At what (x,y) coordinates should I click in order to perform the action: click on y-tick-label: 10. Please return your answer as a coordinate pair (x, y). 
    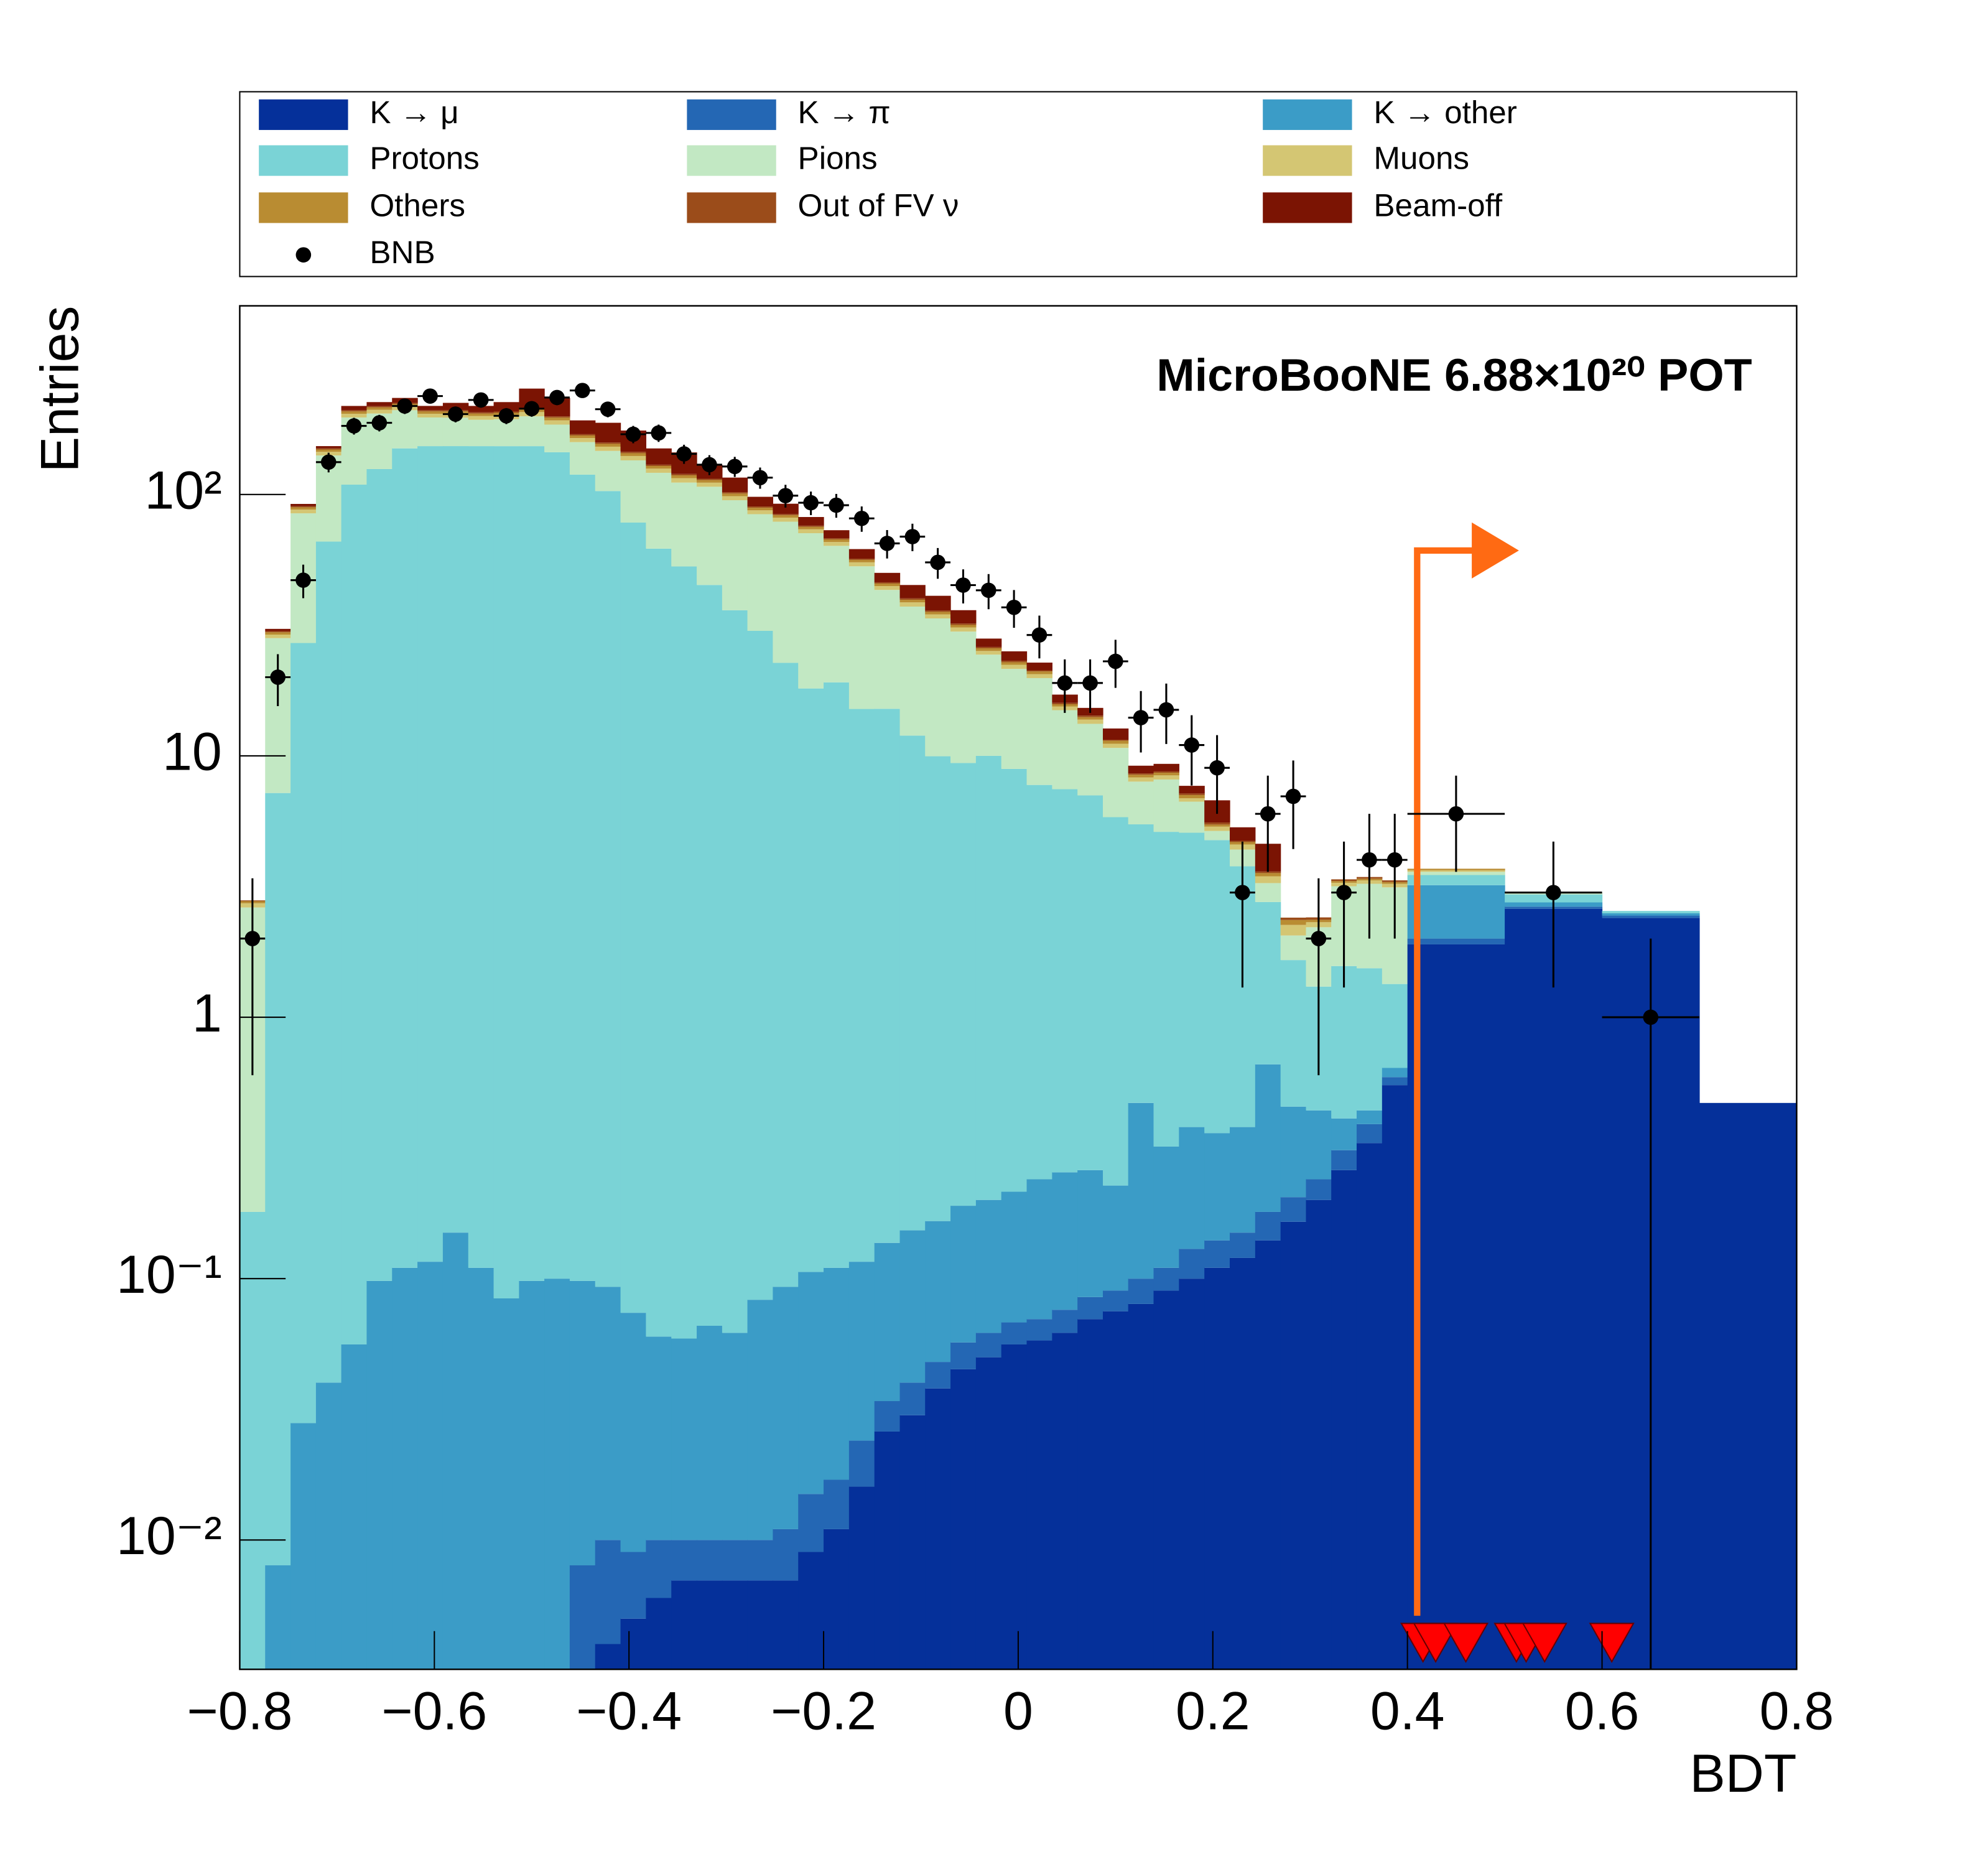
    Looking at the image, I should click on (192, 752).